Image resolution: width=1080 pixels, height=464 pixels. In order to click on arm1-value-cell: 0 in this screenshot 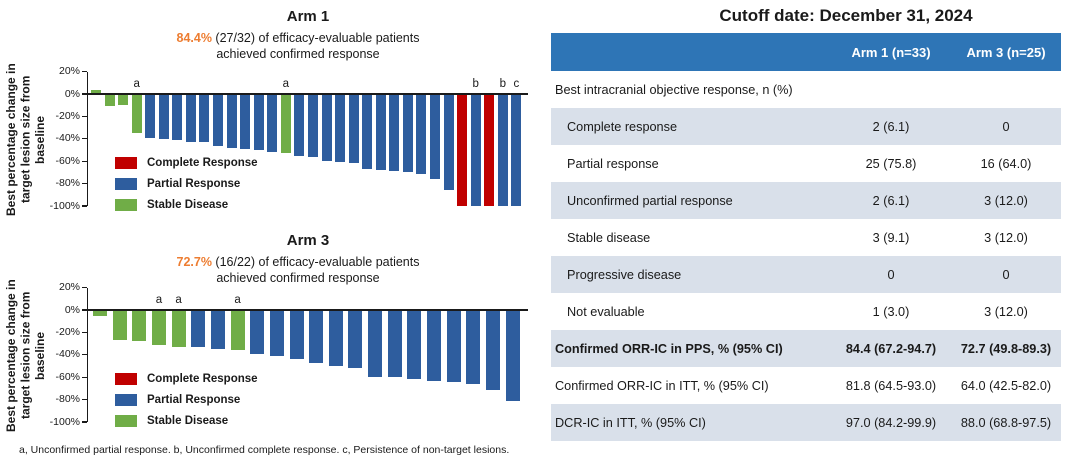, I will do `click(891, 274)`.